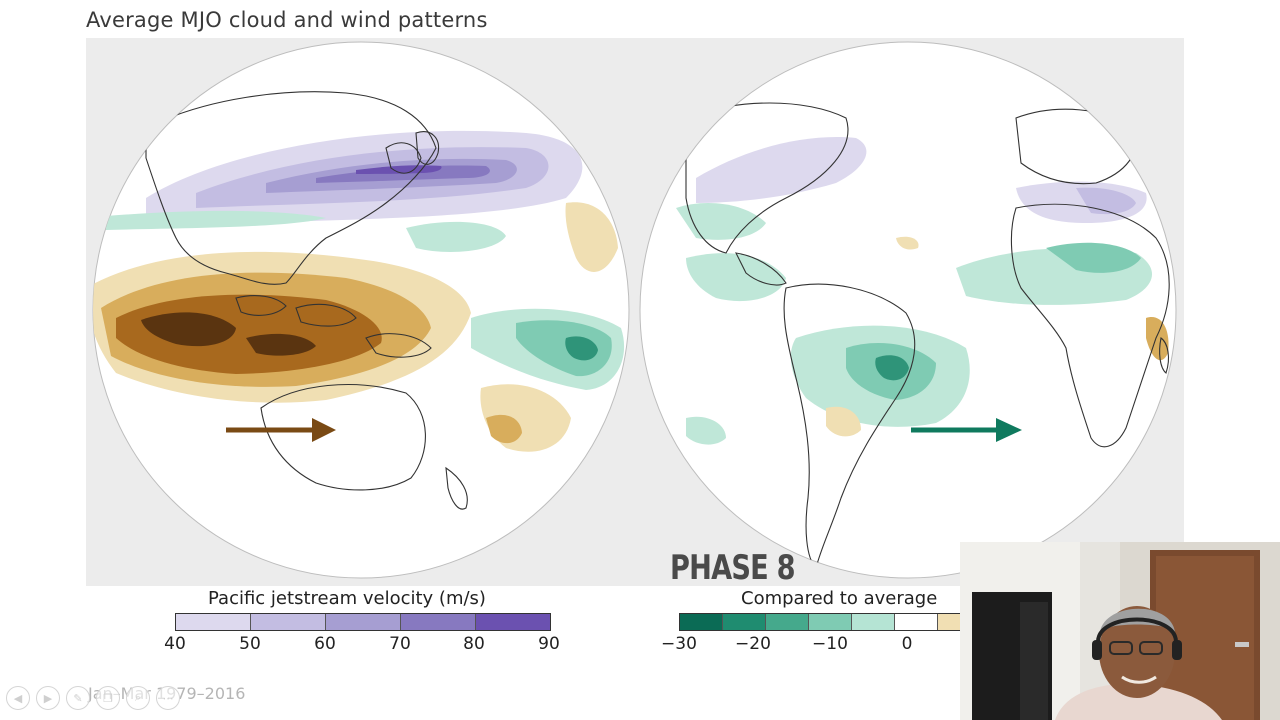 The image size is (1280, 720). What do you see at coordinates (138, 698) in the screenshot?
I see `zoom-icon: ⌕` at bounding box center [138, 698].